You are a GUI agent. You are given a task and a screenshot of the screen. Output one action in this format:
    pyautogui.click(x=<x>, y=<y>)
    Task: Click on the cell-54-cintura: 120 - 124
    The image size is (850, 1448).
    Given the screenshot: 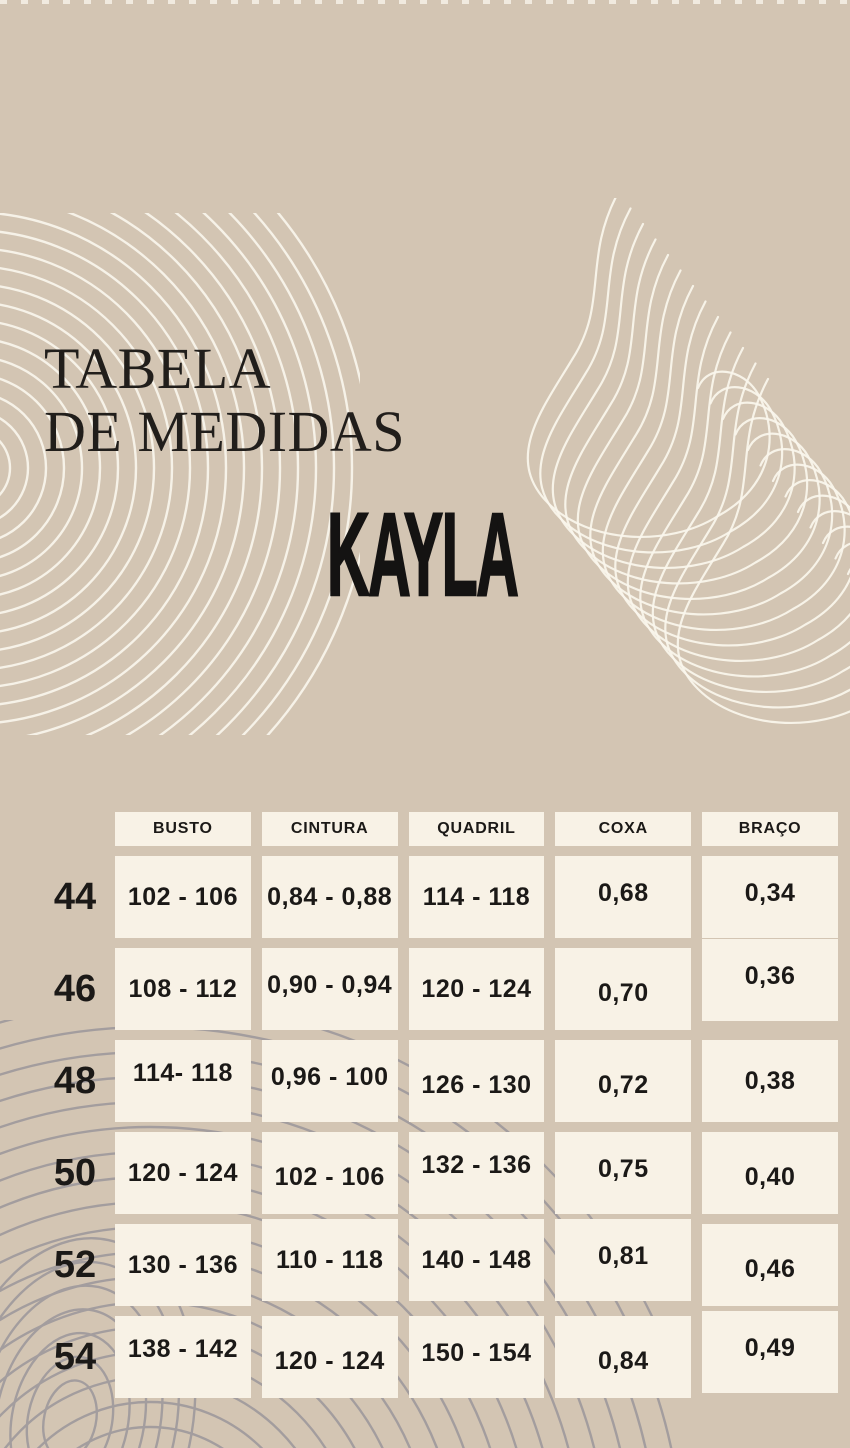 What is the action you would take?
    pyautogui.click(x=329, y=1357)
    